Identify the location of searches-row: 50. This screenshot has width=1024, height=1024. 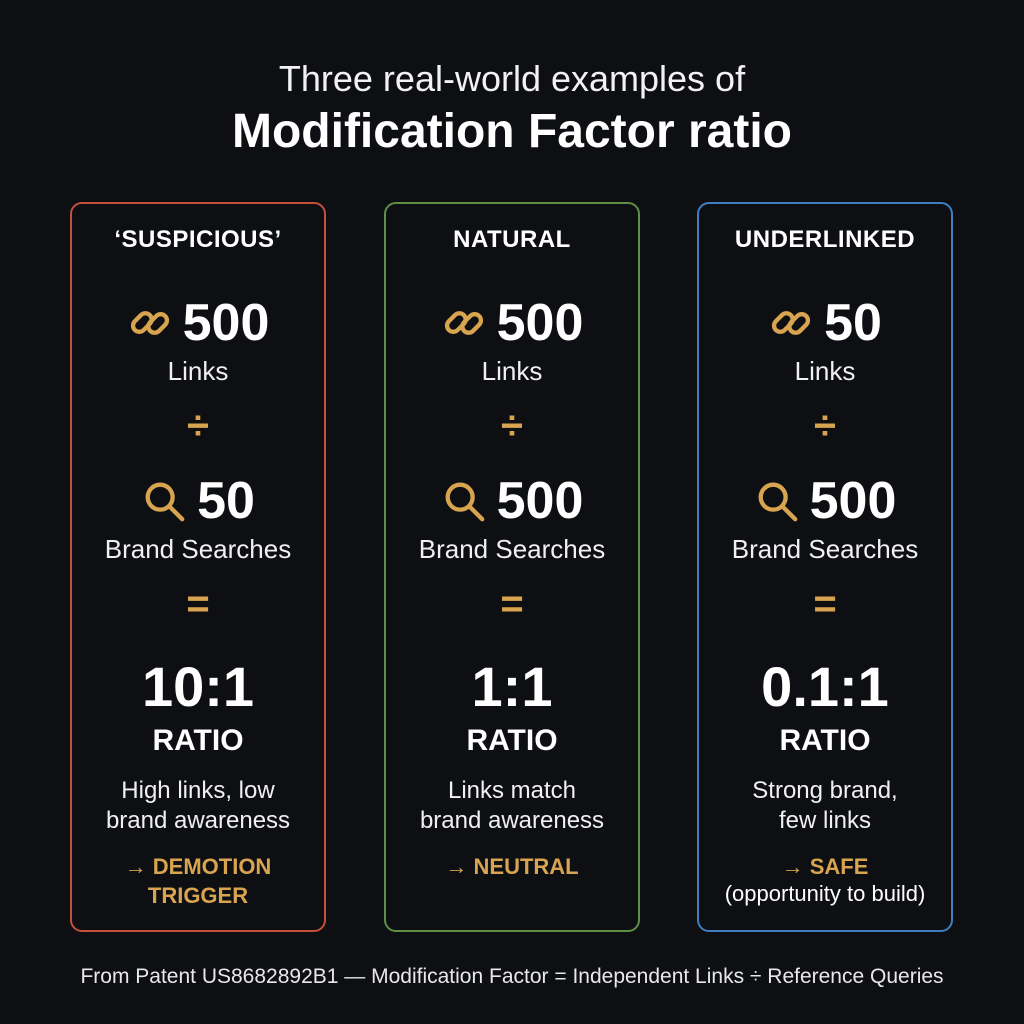
(198, 501).